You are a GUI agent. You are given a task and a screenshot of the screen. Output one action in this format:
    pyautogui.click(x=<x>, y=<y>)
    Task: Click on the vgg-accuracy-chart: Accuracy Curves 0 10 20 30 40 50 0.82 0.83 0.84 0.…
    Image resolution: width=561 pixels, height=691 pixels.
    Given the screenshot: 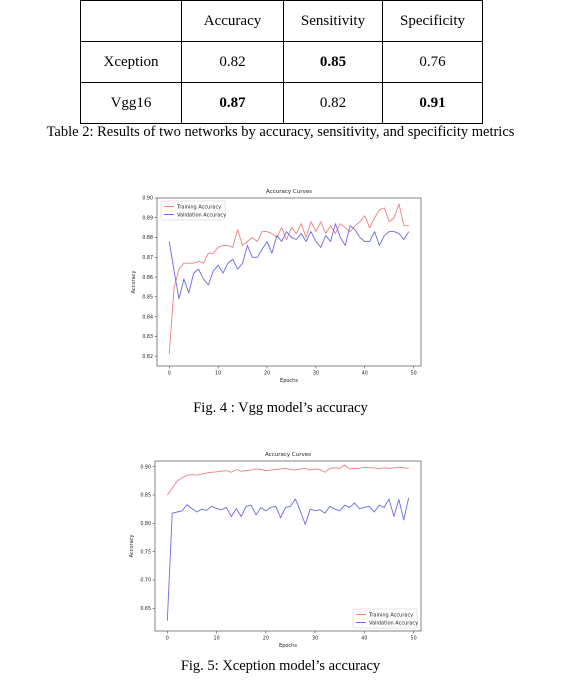 What is the action you would take?
    pyautogui.click(x=276, y=286)
    